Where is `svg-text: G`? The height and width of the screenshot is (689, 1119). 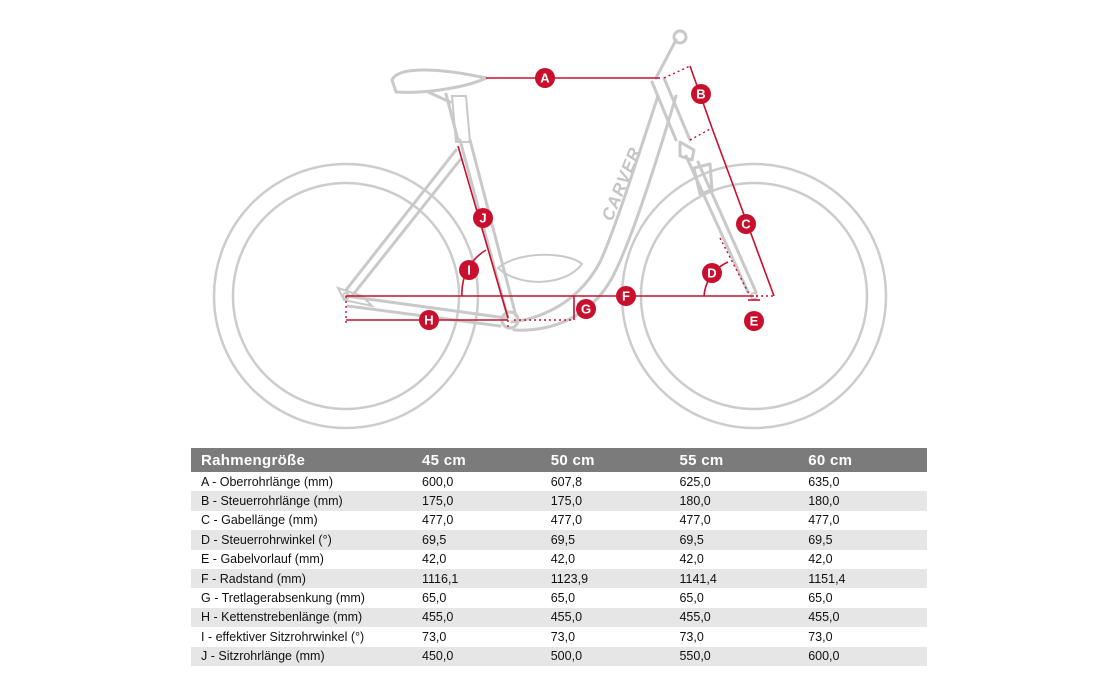 svg-text: G is located at coordinates (586, 309).